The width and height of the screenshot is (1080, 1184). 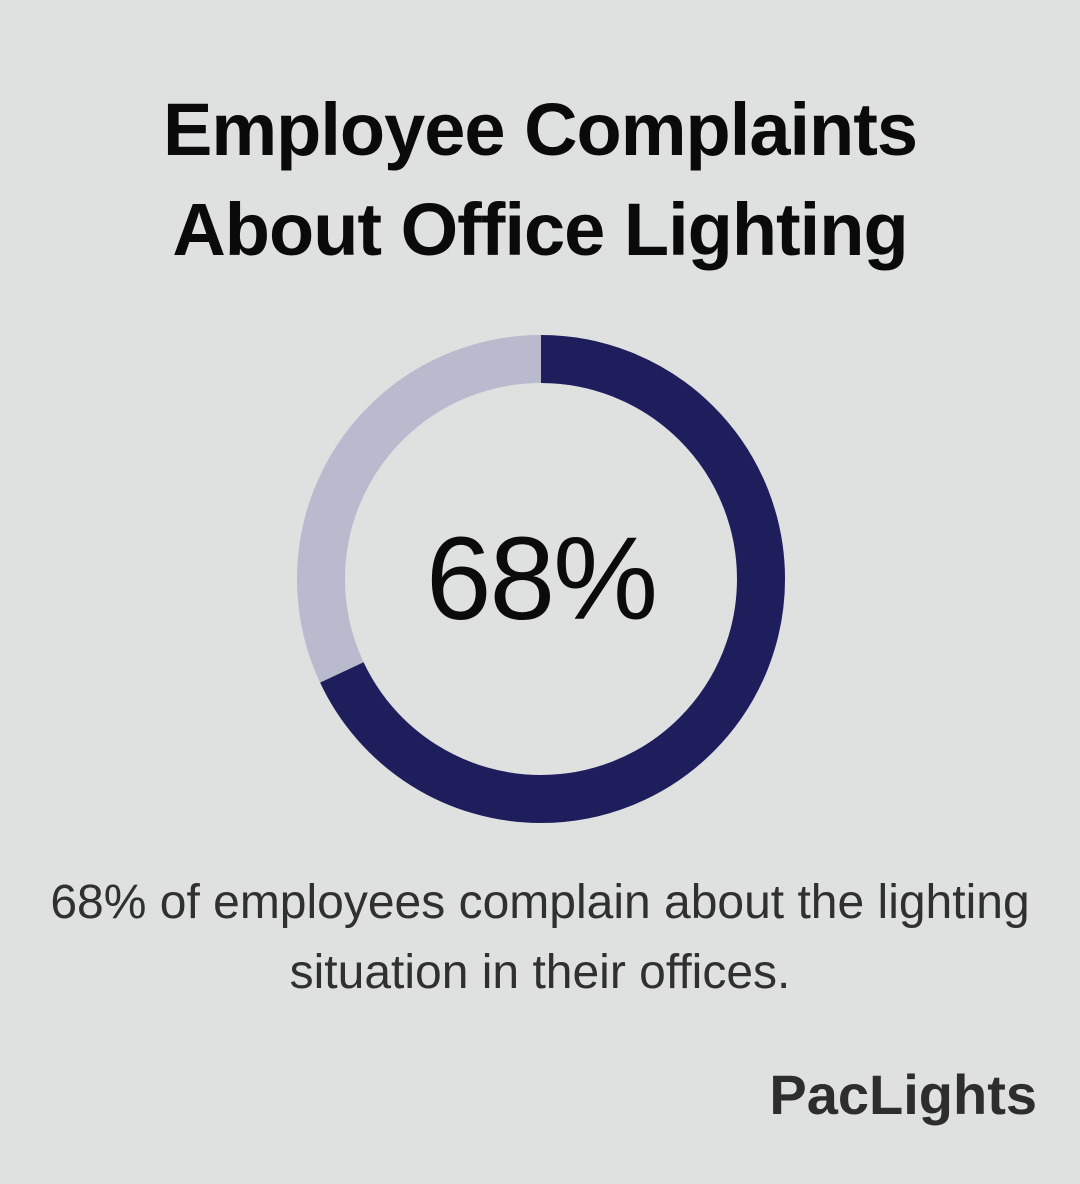 What do you see at coordinates (540, 229) in the screenshot?
I see `page-title-line-2: About Office Lighting` at bounding box center [540, 229].